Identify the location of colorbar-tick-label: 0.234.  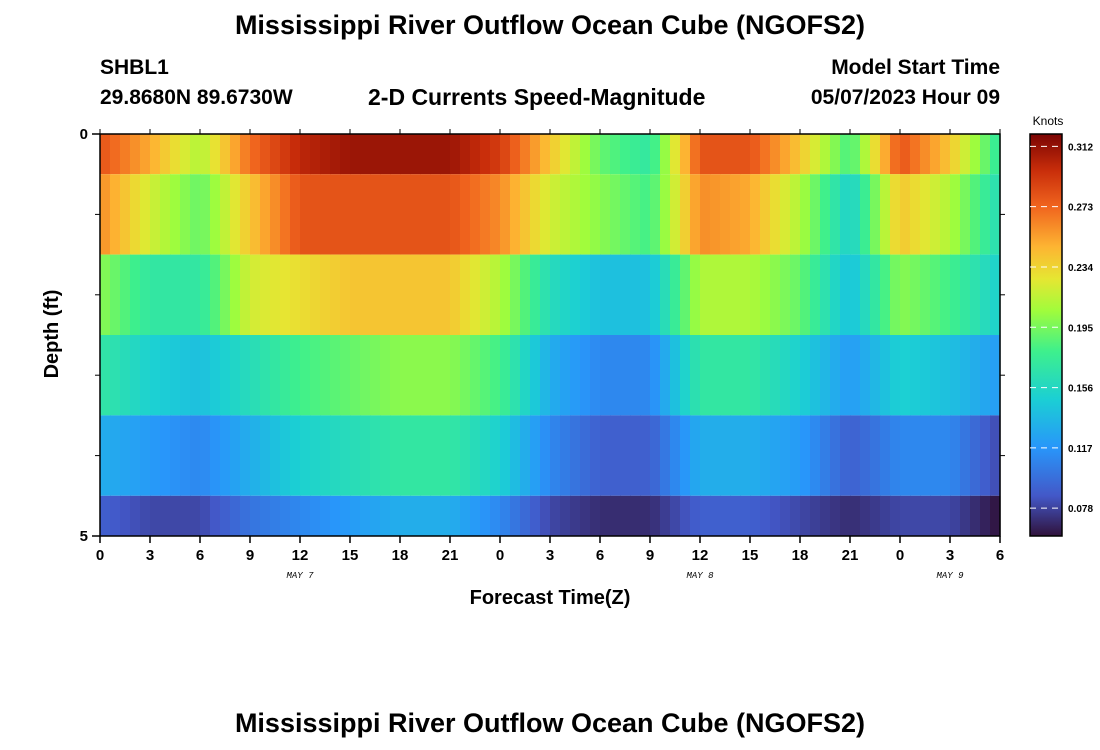
(1080, 268).